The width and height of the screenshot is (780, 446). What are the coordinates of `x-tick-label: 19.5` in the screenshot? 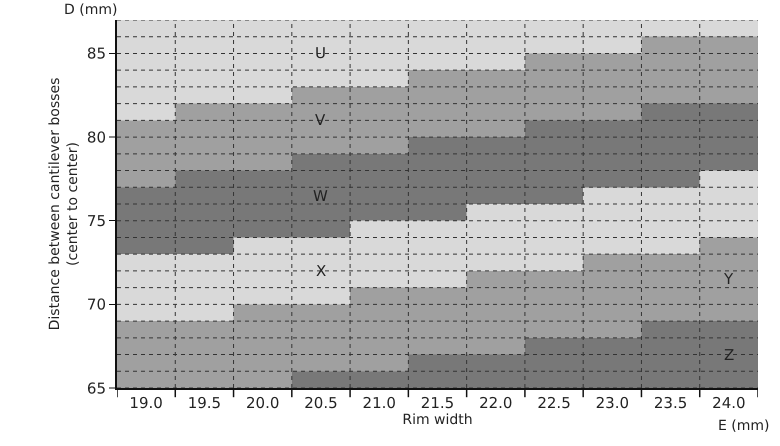 It's located at (205, 403).